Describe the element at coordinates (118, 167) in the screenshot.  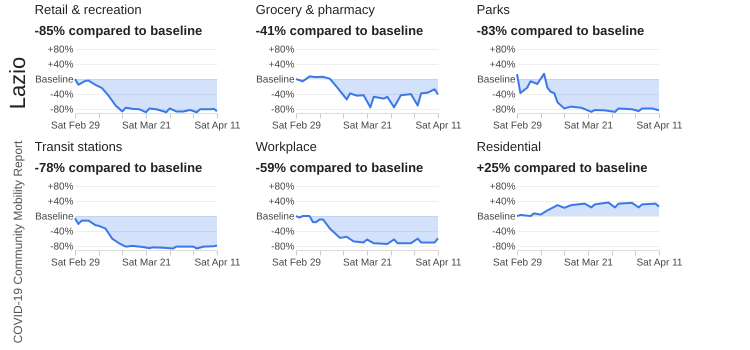
I see `chart-subtitle: -78% compared to baseline` at that location.